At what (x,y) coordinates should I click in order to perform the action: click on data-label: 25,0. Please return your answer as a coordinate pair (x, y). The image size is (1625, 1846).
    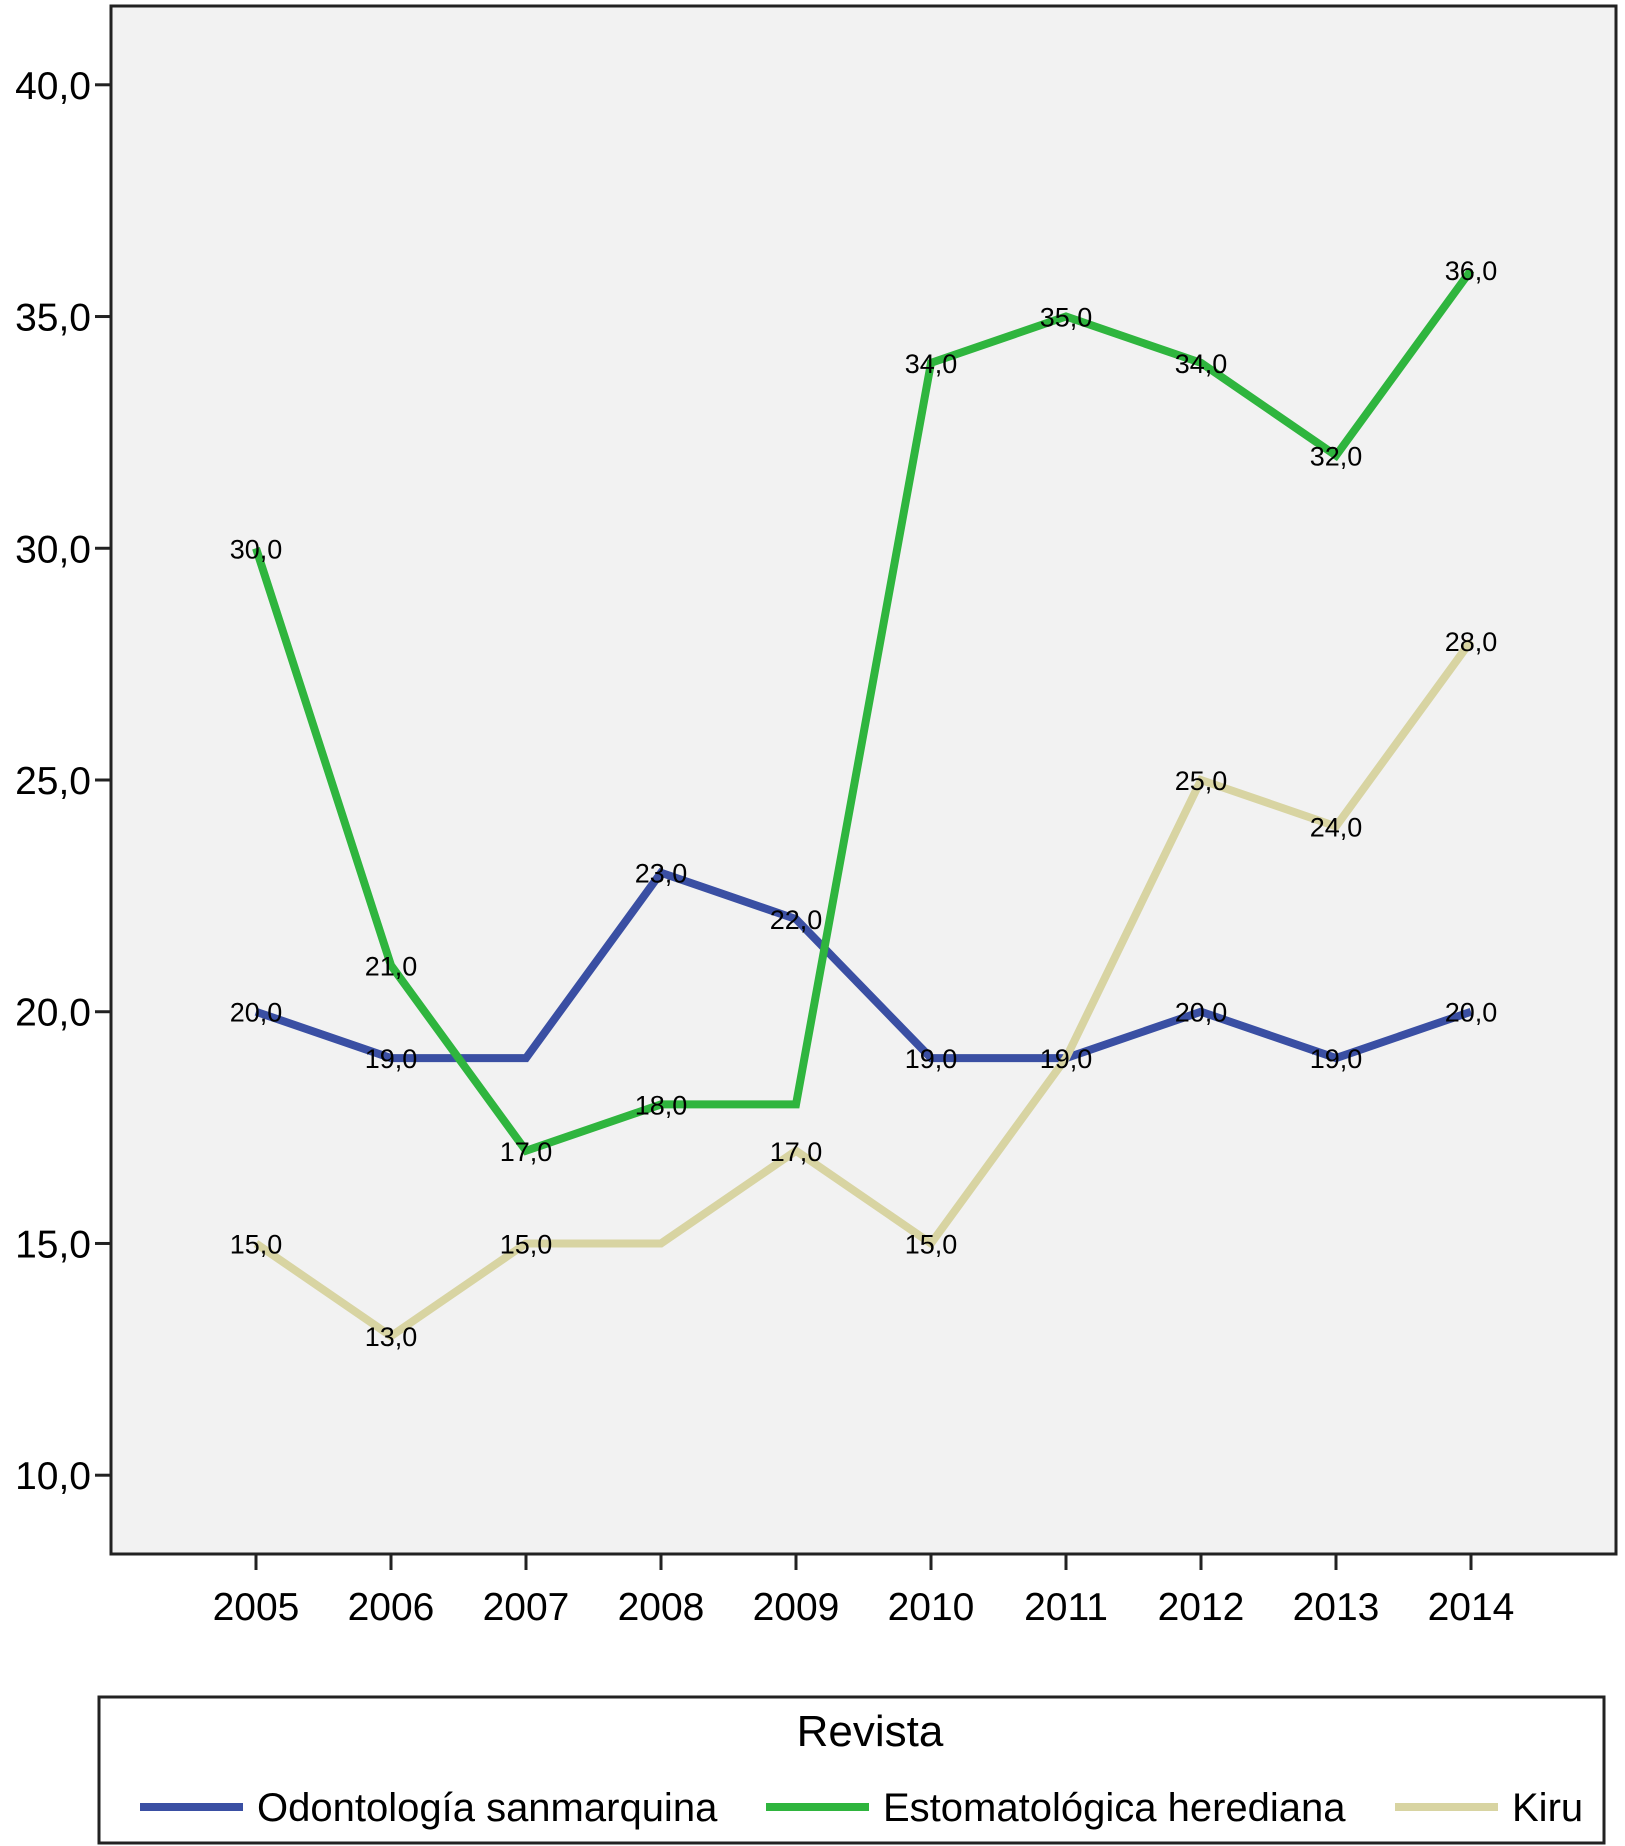
    Looking at the image, I should click on (1201, 781).